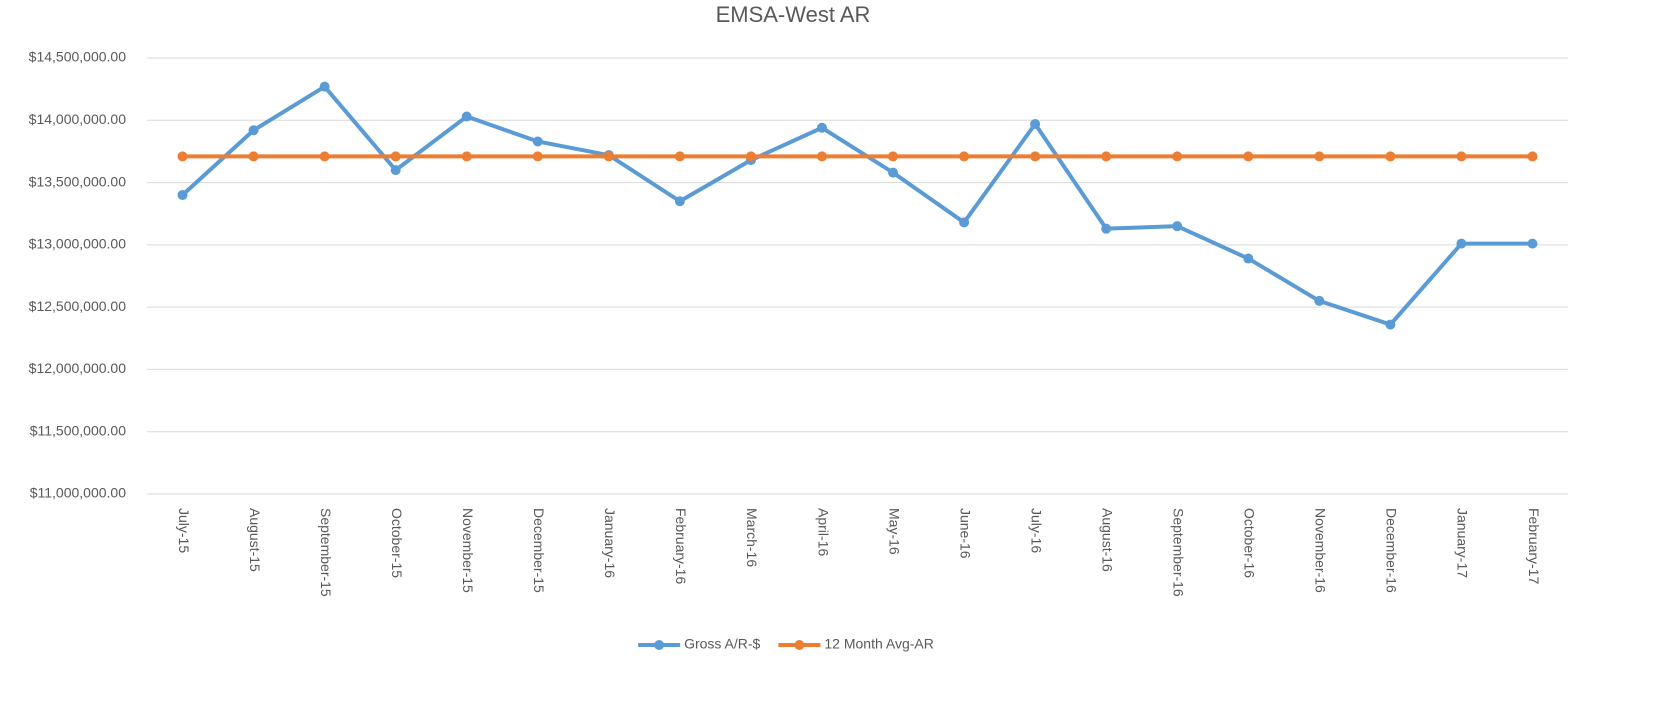 The width and height of the screenshot is (1669, 702). What do you see at coordinates (1107, 540) in the screenshot?
I see `x-tick-label: August-16` at bounding box center [1107, 540].